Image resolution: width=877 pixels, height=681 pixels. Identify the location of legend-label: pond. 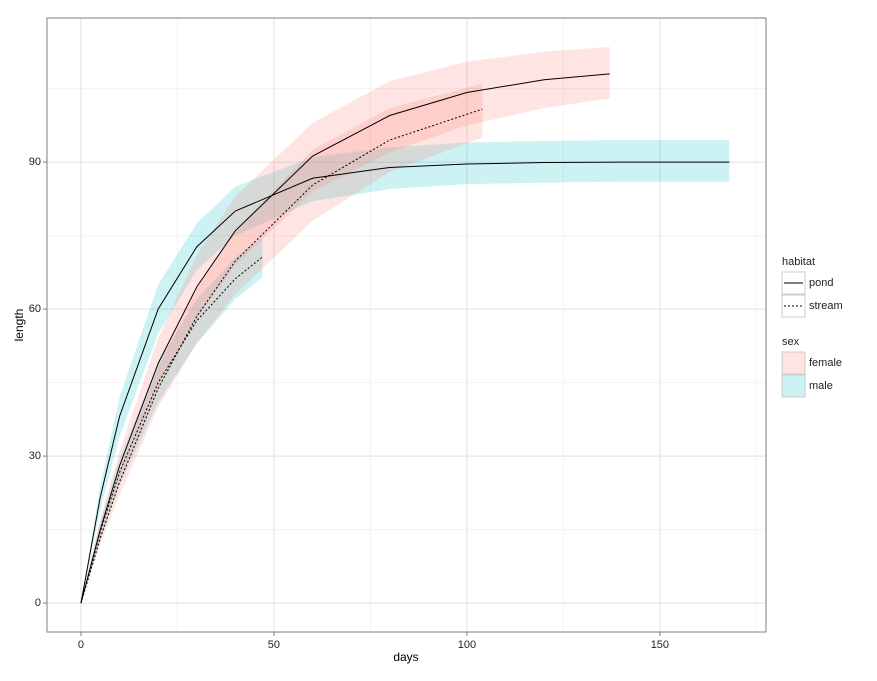
(821, 283).